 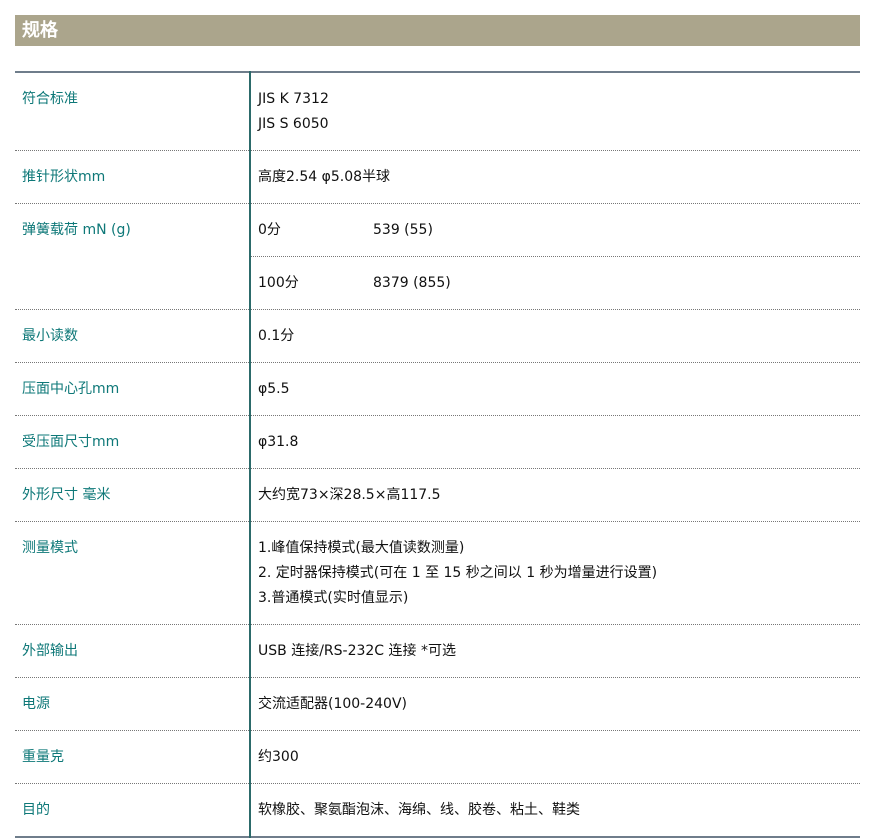 What do you see at coordinates (133, 177) in the screenshot?
I see `spec-label: 推针形状mm` at bounding box center [133, 177].